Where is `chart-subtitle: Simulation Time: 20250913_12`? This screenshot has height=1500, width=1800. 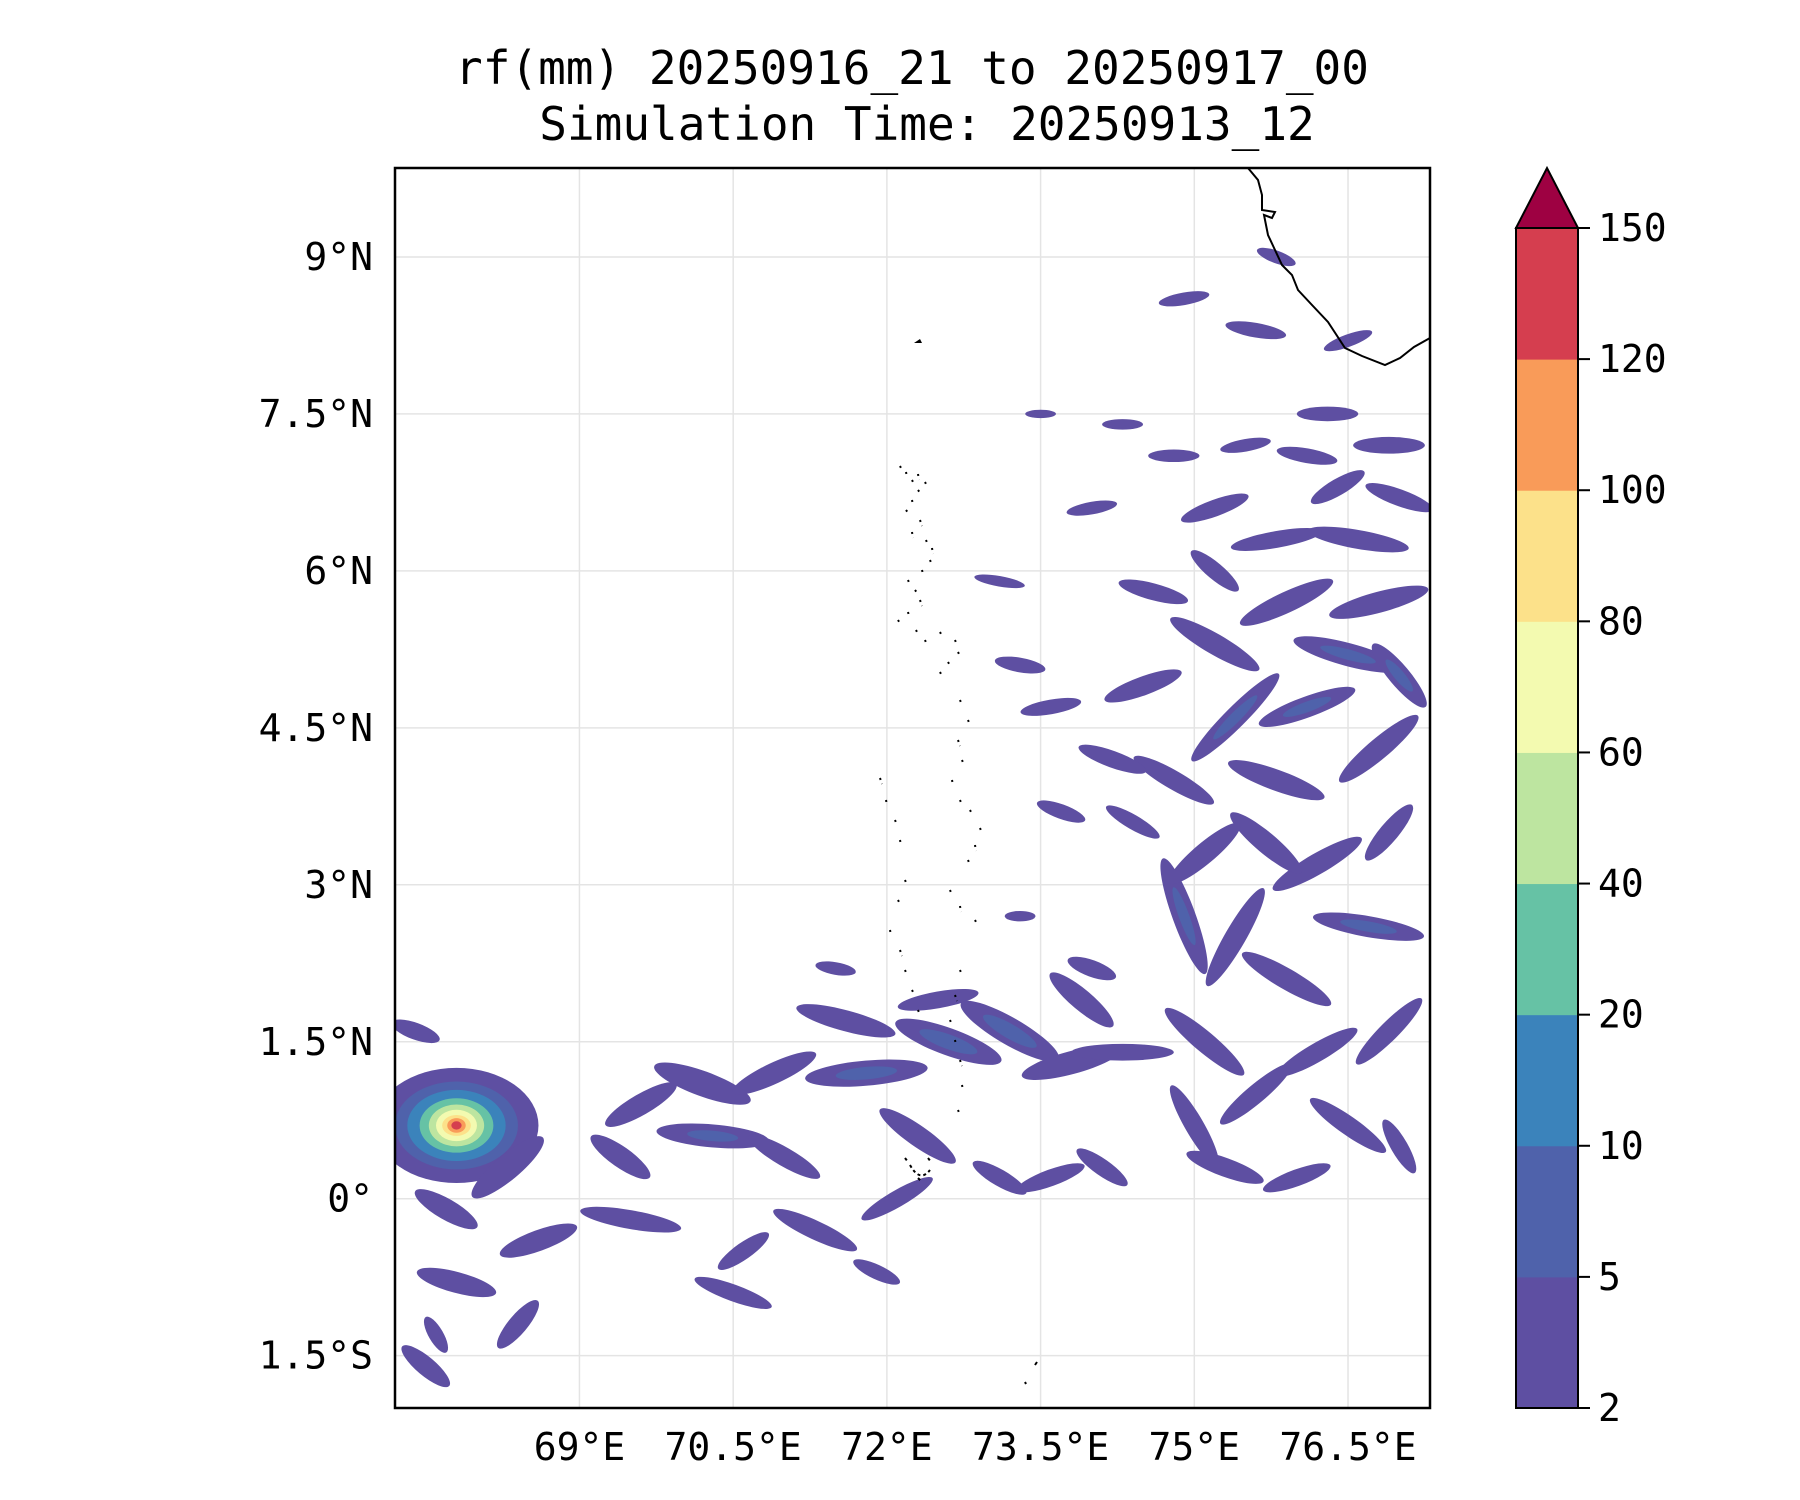 chart-subtitle: Simulation Time: 20250913_12 is located at coordinates (926, 124).